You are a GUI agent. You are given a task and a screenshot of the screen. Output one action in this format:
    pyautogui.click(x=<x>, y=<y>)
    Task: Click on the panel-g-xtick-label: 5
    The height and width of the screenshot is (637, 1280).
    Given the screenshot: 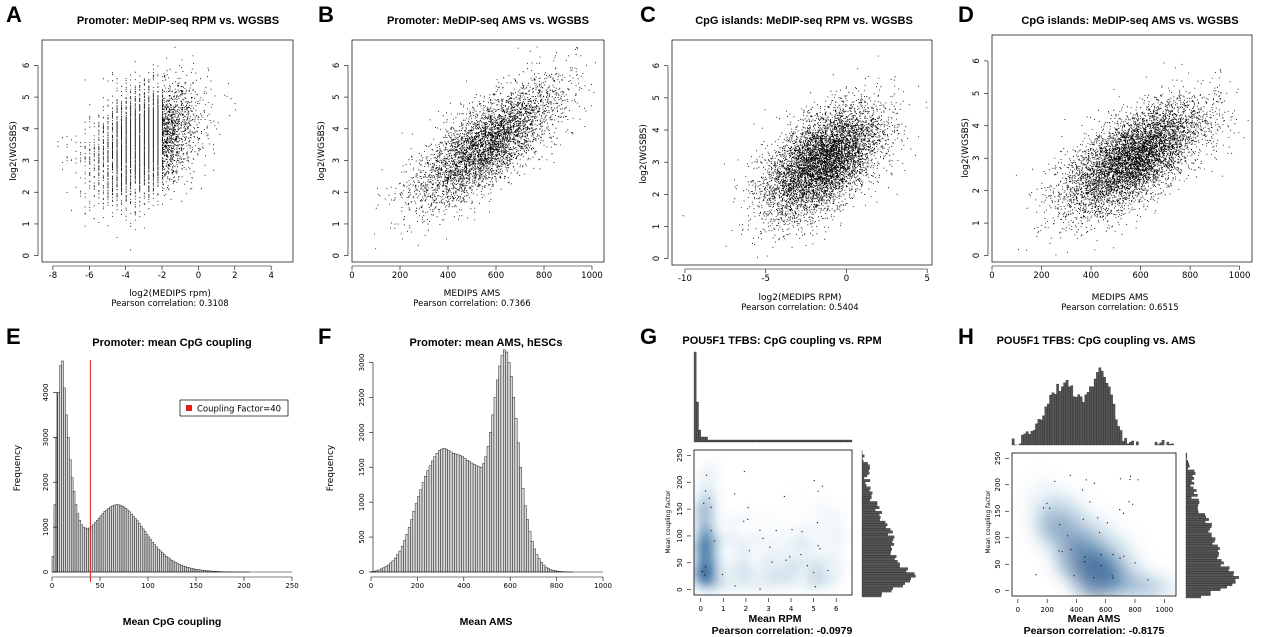 What is the action you would take?
    pyautogui.click(x=813, y=609)
    